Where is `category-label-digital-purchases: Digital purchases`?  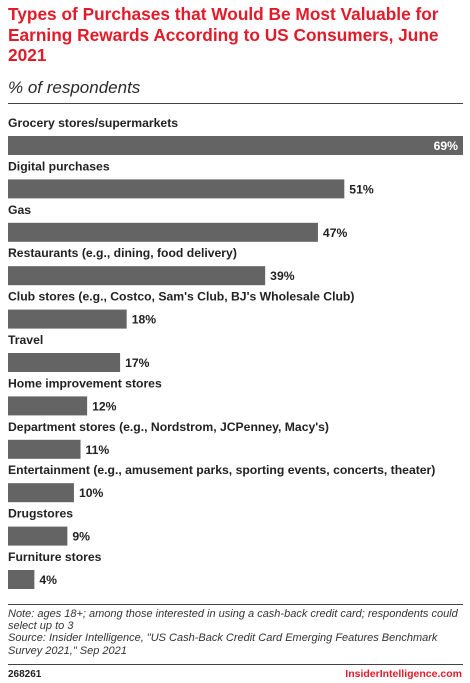
category-label-digital-purchases: Digital purchases is located at coordinates (59, 166).